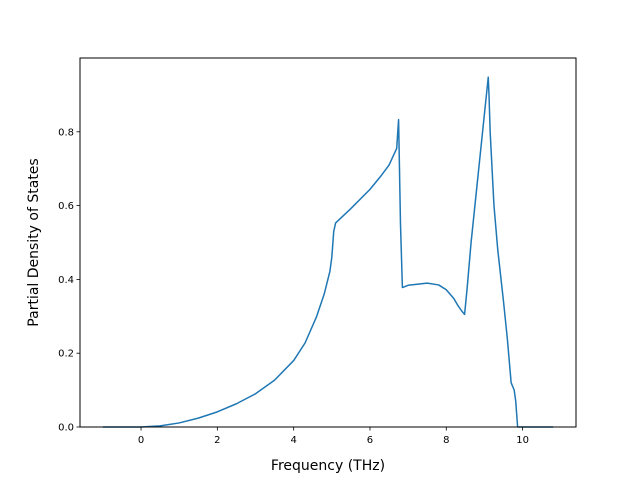 The height and width of the screenshot is (480, 640). What do you see at coordinates (217, 440) in the screenshot?
I see `x-tick-label: 2` at bounding box center [217, 440].